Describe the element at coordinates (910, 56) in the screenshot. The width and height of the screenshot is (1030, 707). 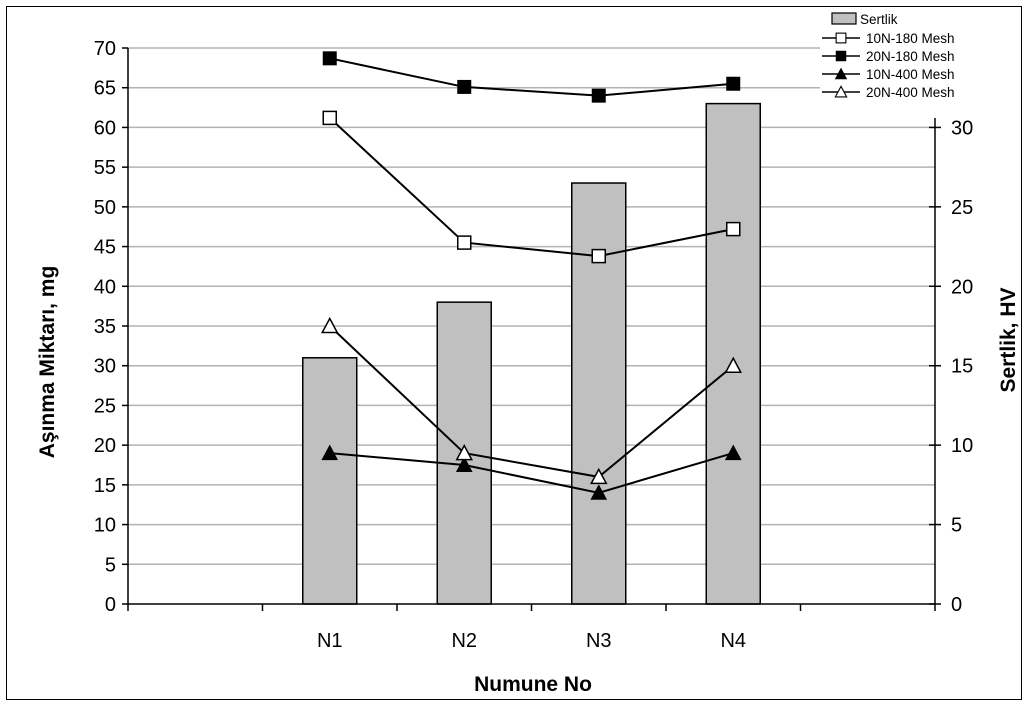
I see `legend-label-20n-180-mesh: 20N-180 Mesh` at that location.